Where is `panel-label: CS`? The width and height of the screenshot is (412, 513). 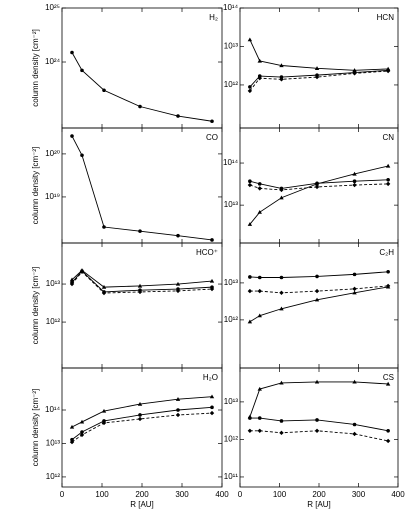
panel-label: CS is located at coordinates (388, 377).